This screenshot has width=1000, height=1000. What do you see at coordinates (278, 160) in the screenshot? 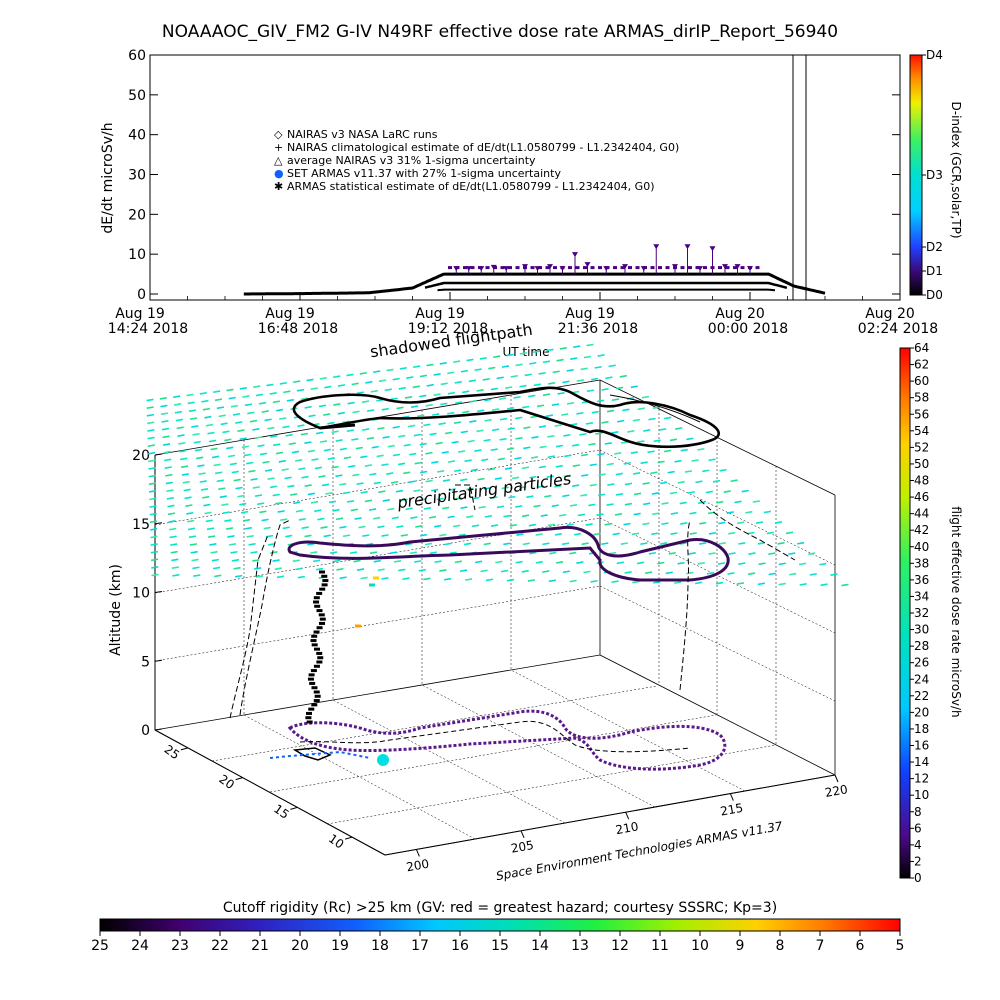
I see `legend-symbol: △` at bounding box center [278, 160].